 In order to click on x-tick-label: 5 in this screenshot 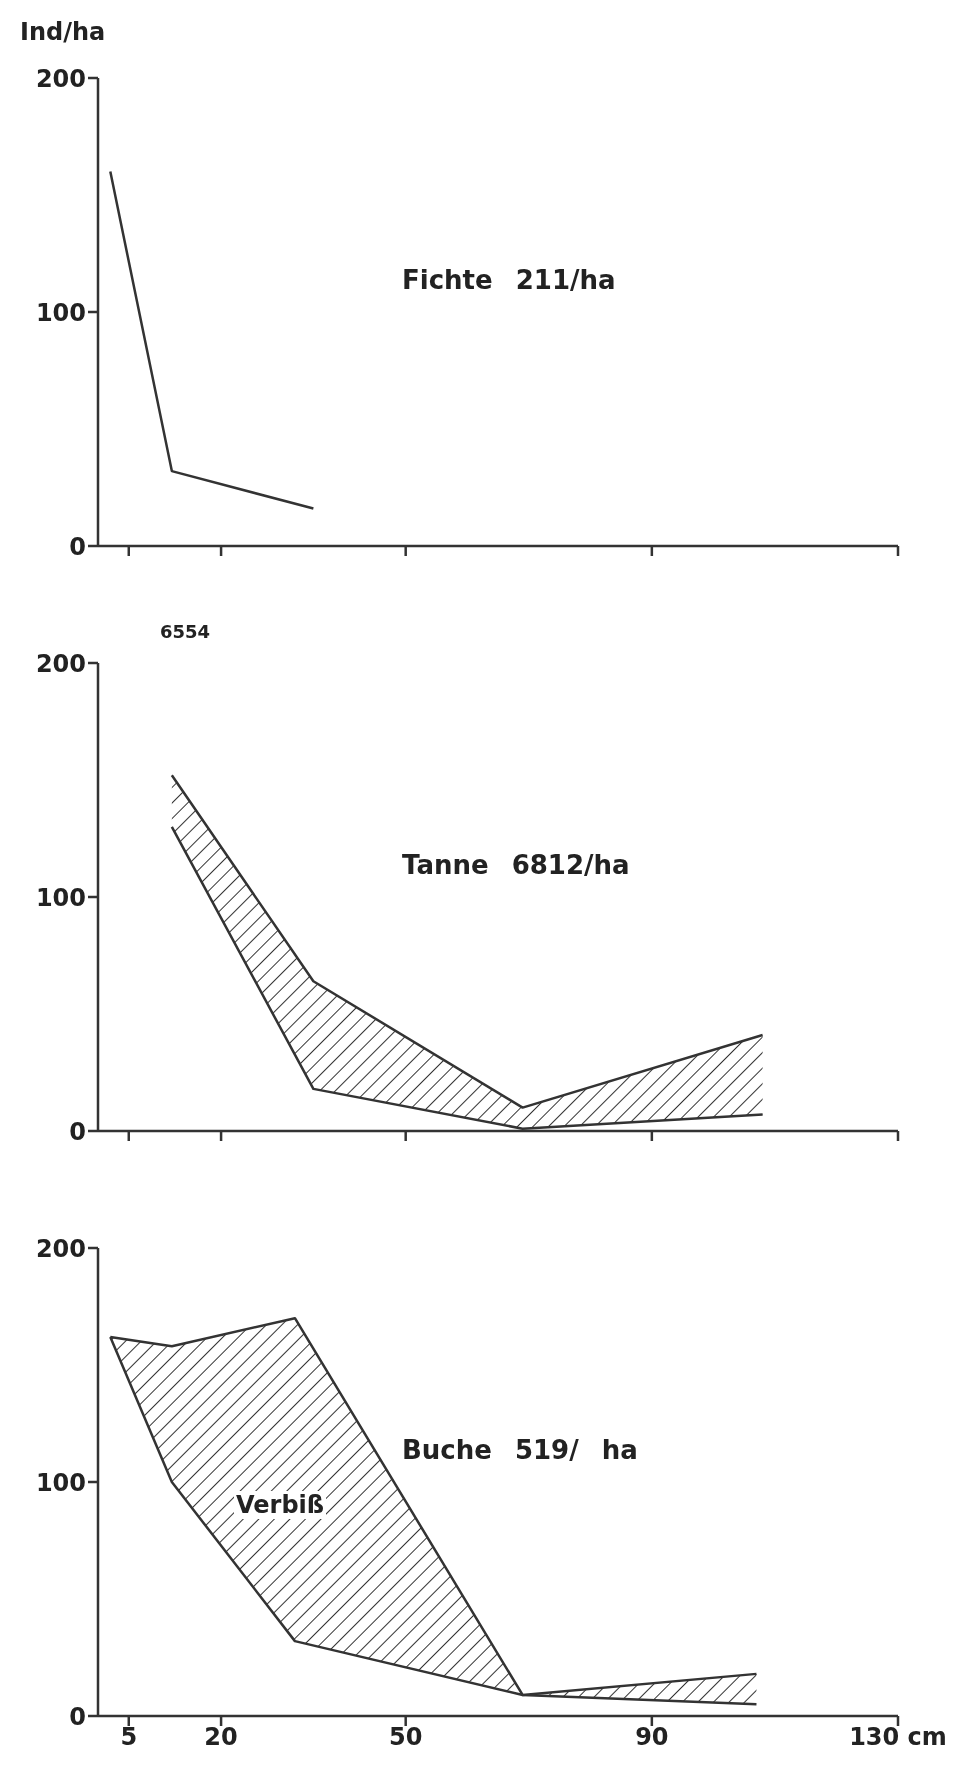, I will do `click(129, 1737)`.